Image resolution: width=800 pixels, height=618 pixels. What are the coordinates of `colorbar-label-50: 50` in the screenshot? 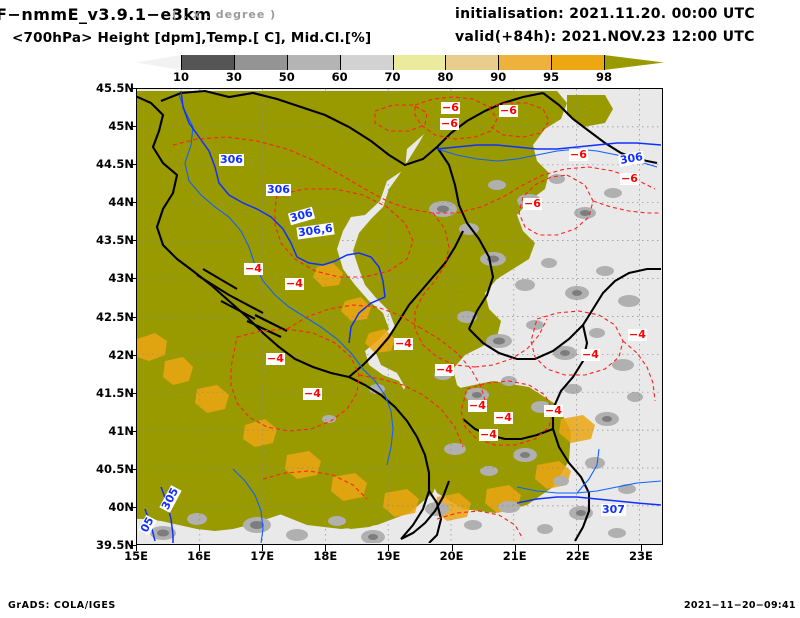 It's located at (286, 77).